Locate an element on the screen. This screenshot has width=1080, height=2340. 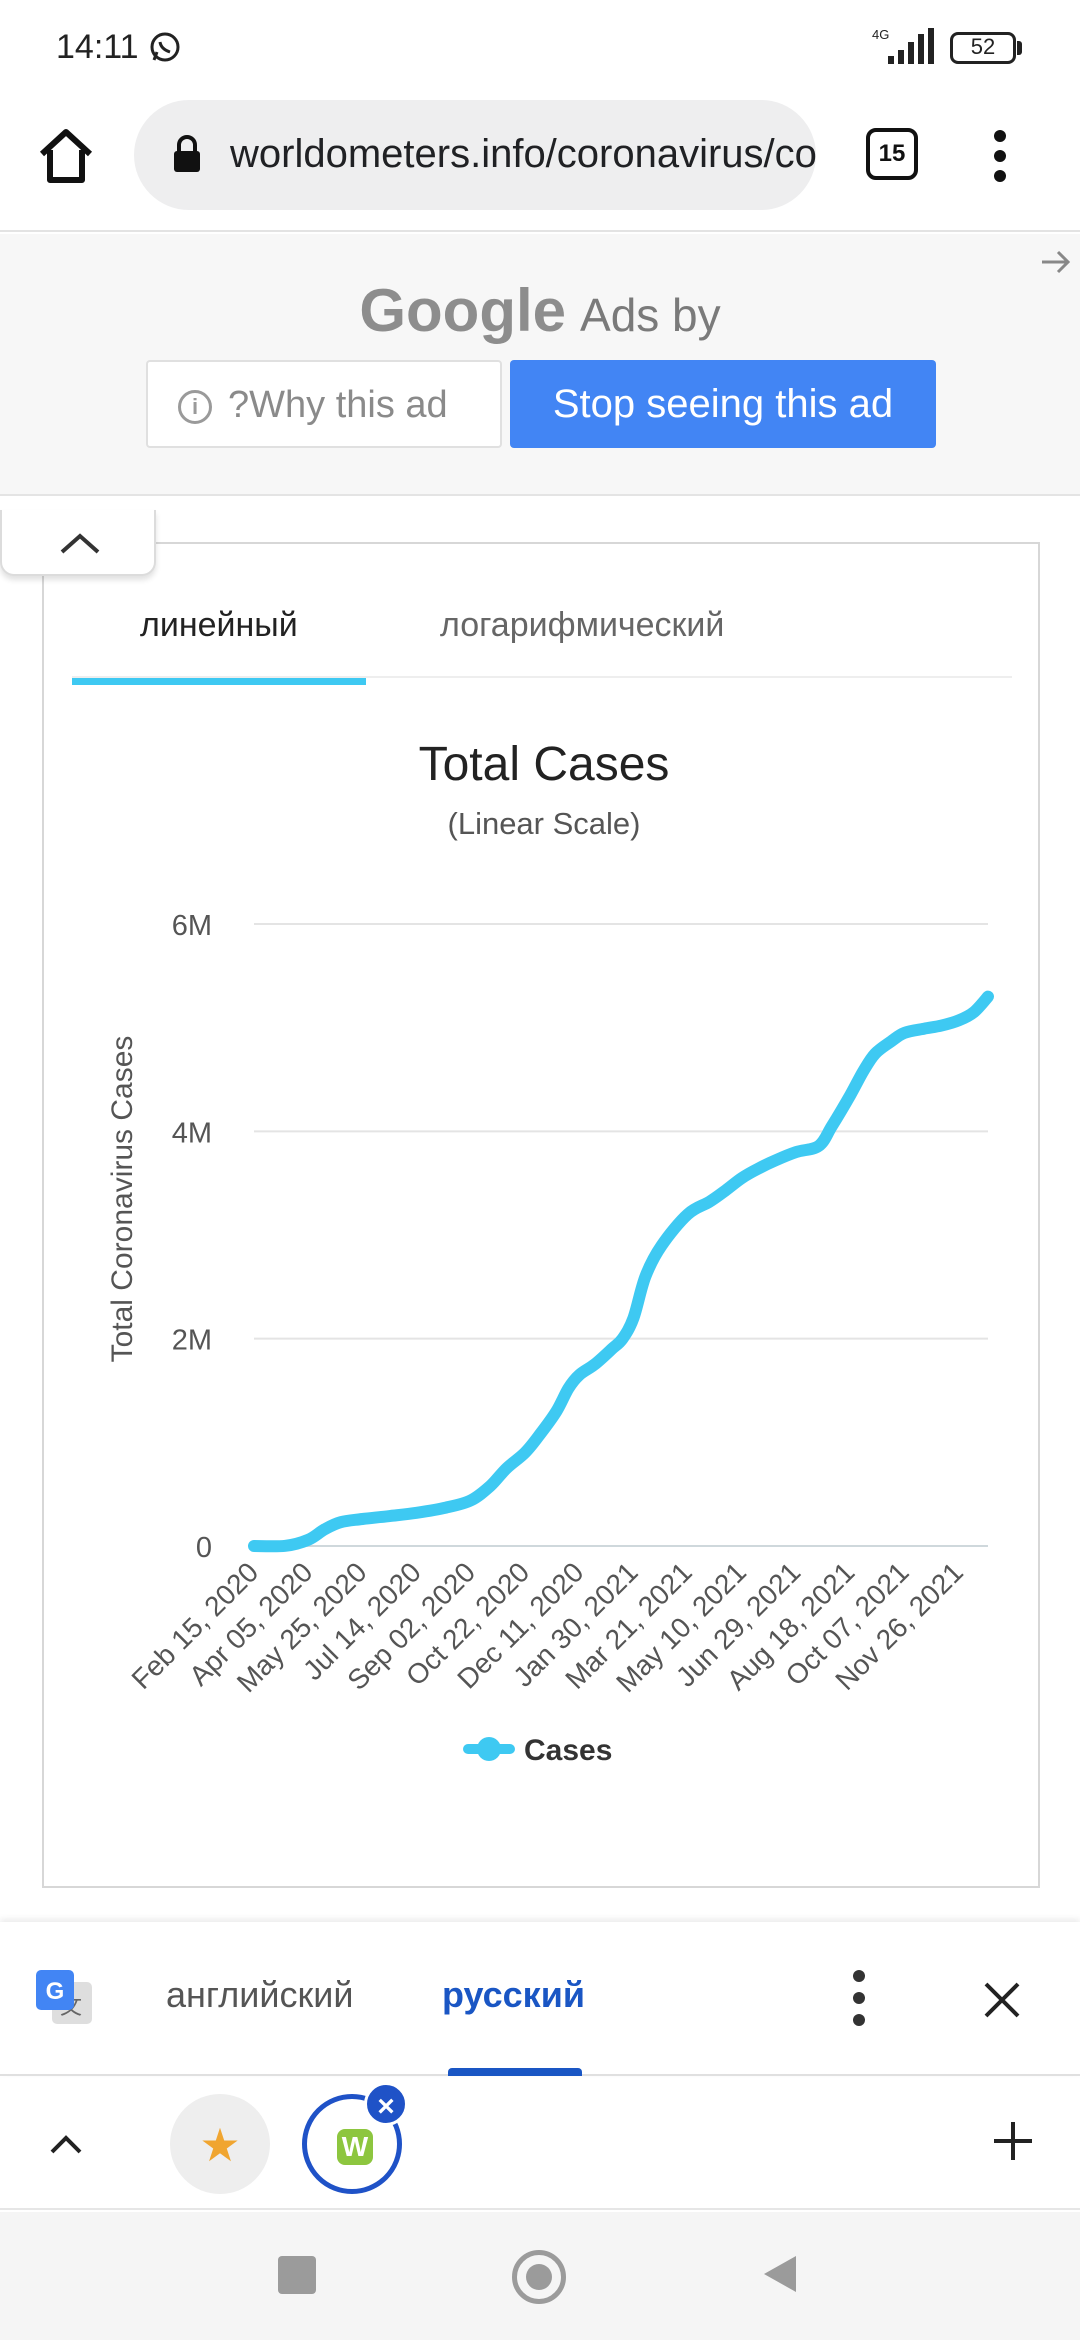
legend-label-cases: Cases is located at coordinates (568, 1750).